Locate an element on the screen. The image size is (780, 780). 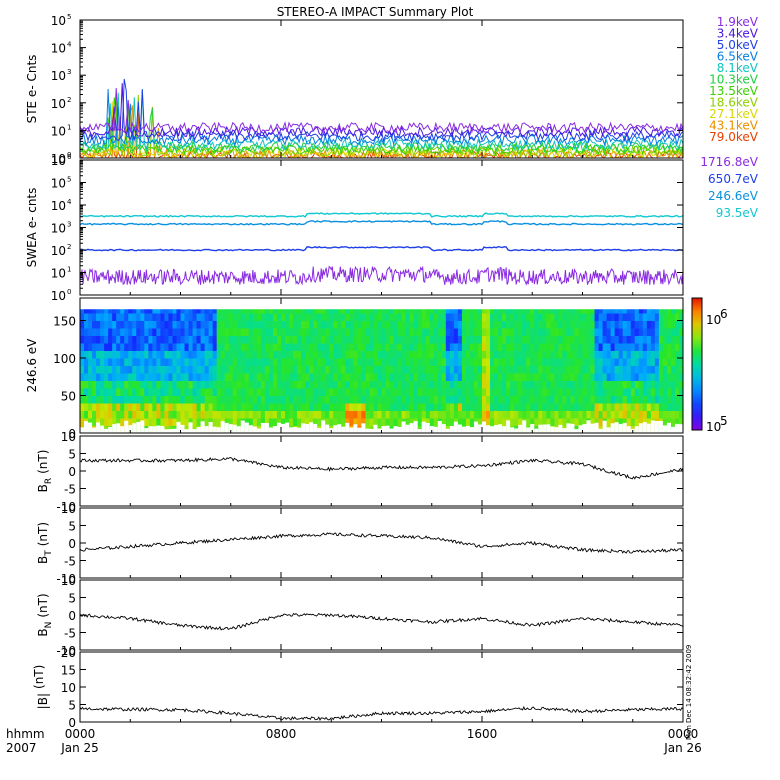
swea-legend-item: 93.5eV is located at coordinates (737, 213).